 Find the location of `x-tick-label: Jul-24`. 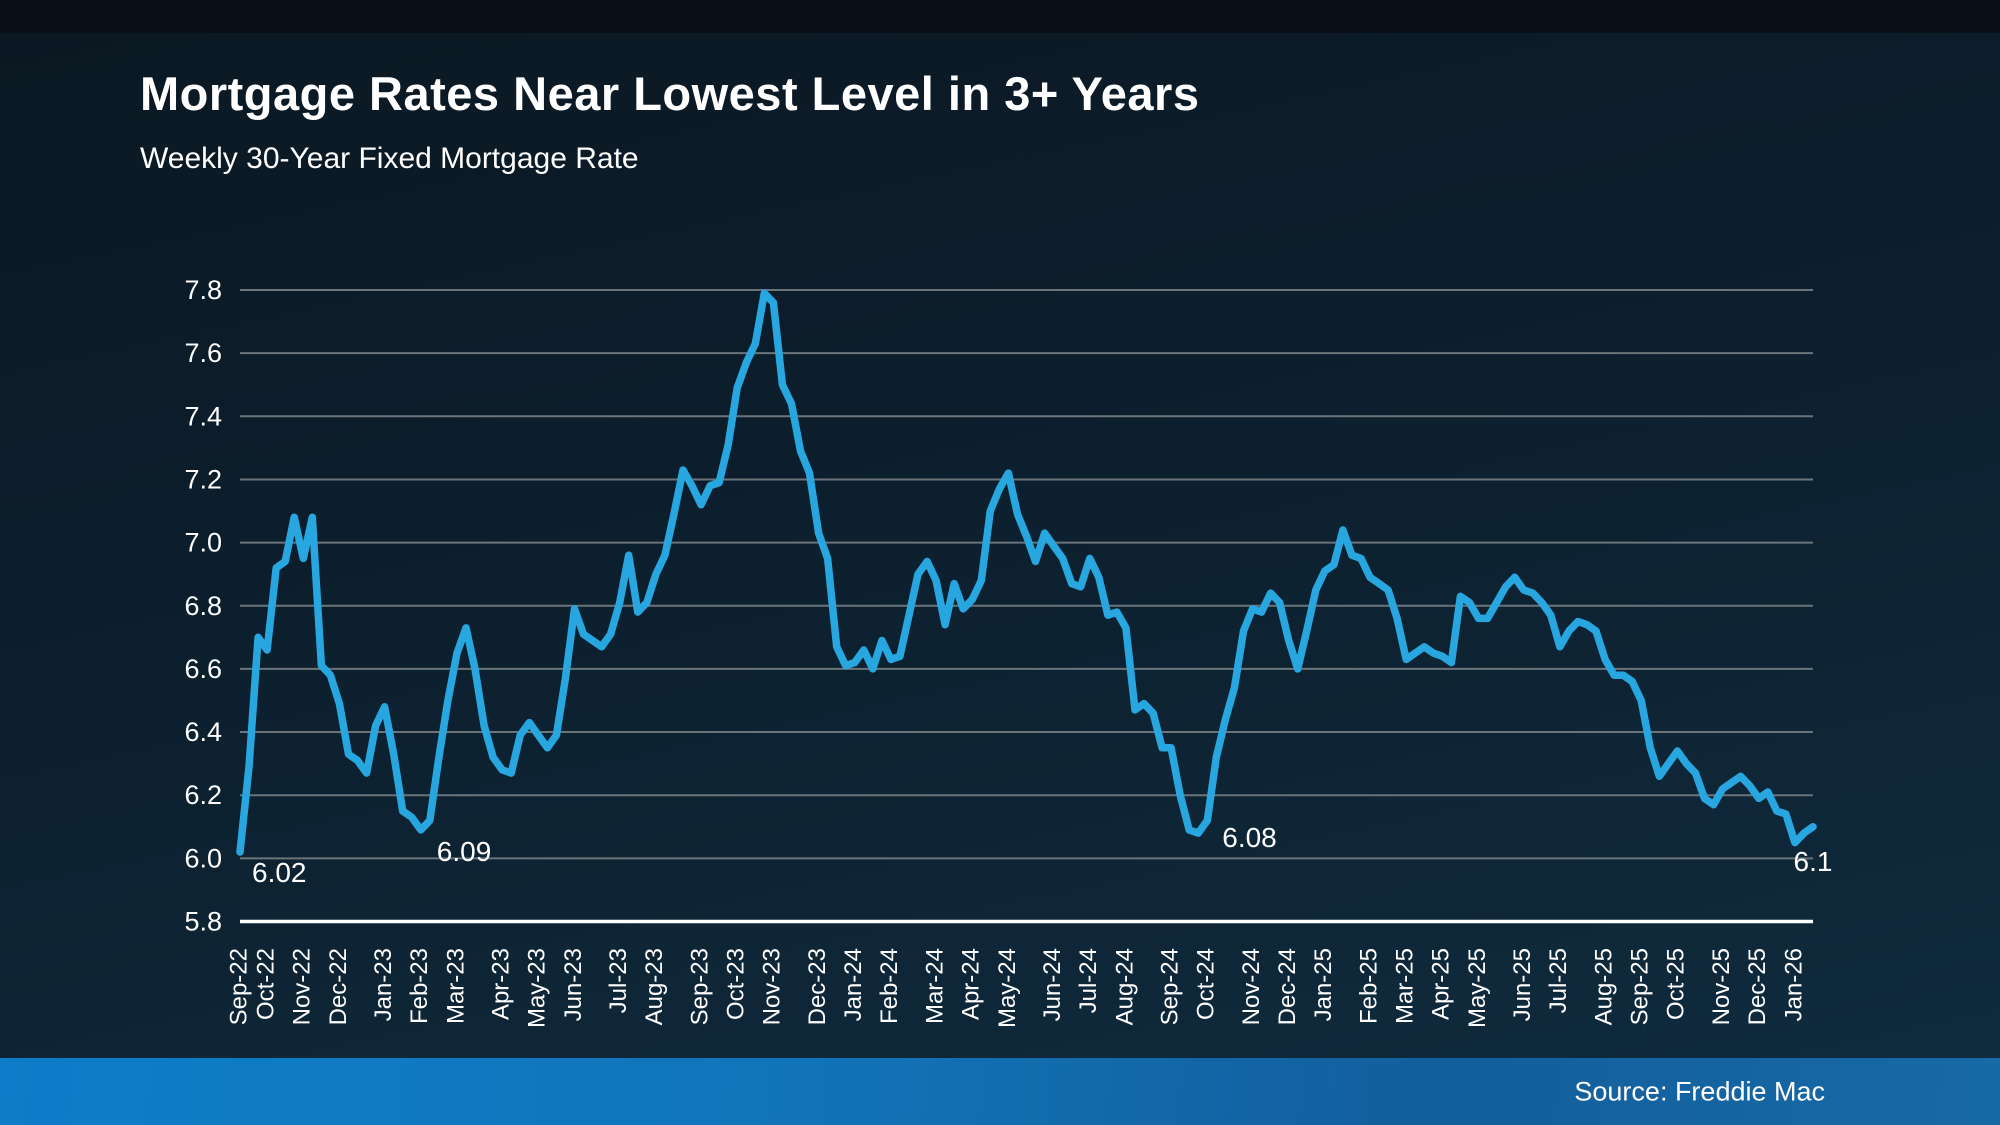

x-tick-label: Jul-24 is located at coordinates (1088, 980).